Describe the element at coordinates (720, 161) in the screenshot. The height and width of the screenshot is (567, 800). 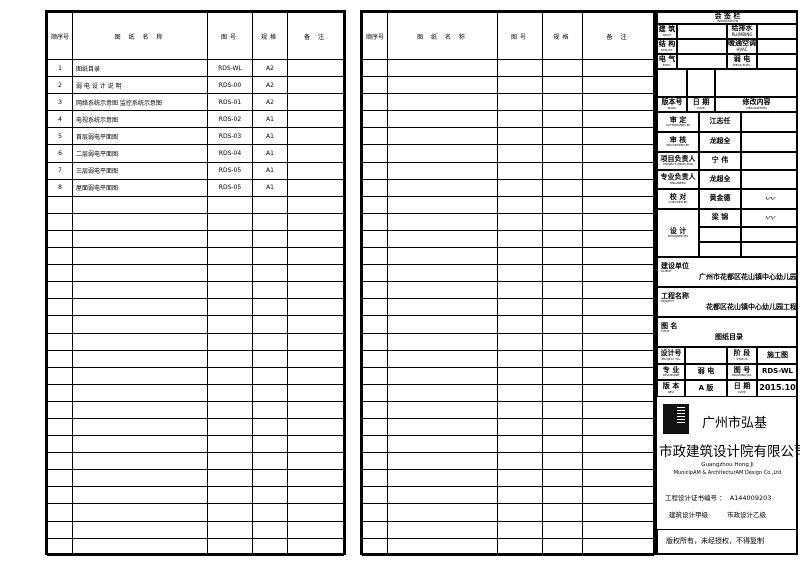
I see `director-name: 宁 伟` at that location.